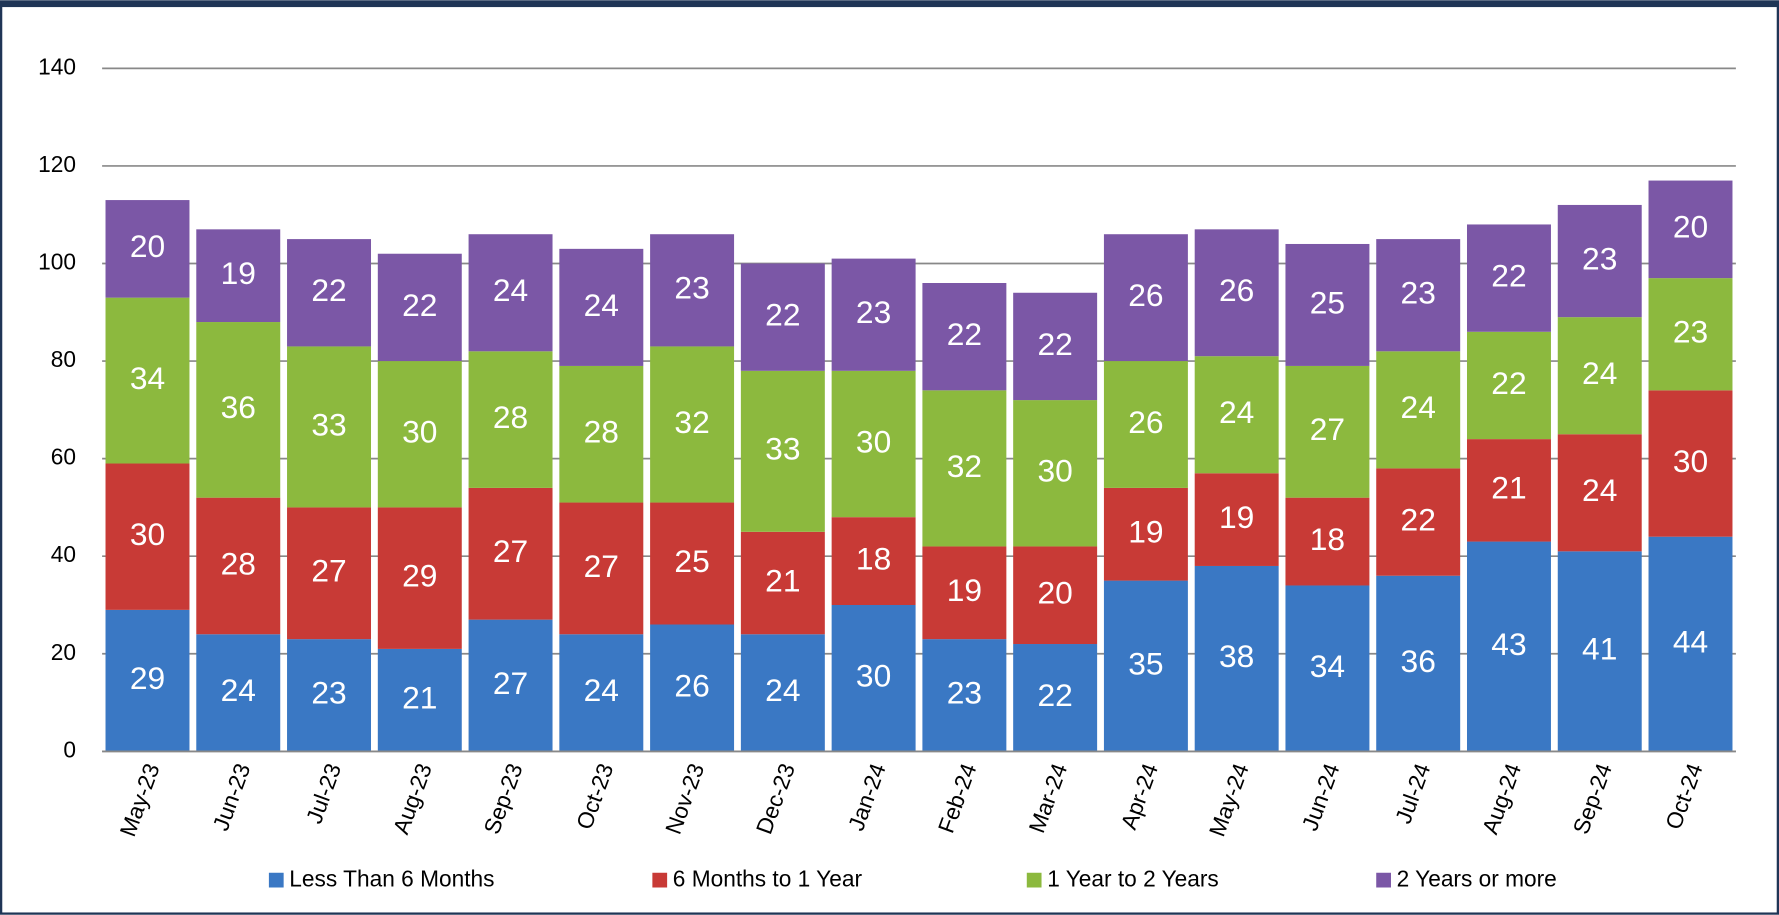  What do you see at coordinates (1413, 793) in the screenshot?
I see `x-tick-label: Jul-24` at bounding box center [1413, 793].